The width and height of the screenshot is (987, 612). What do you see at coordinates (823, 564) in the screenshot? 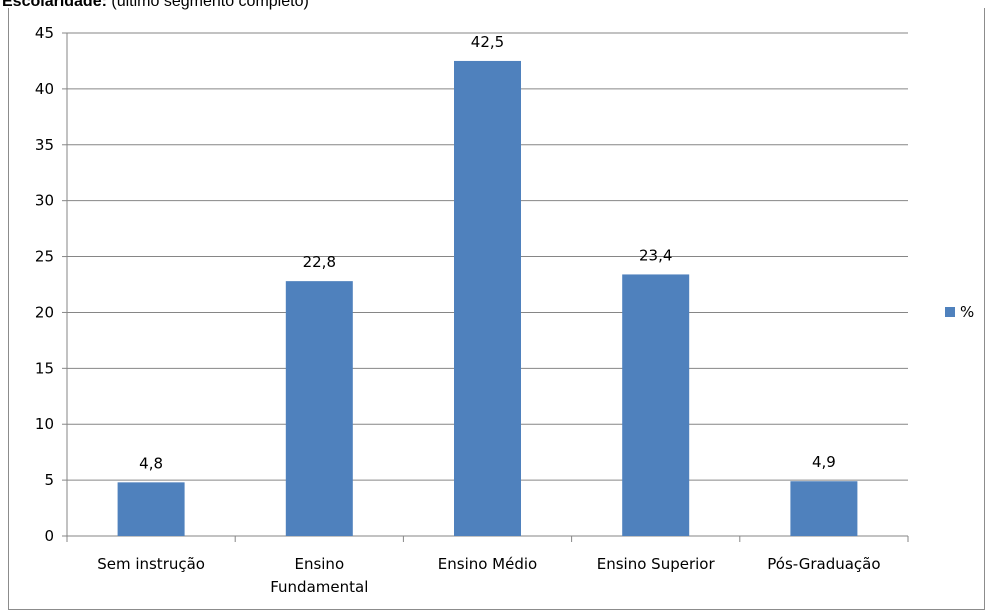
I see `category-label: Pós-Graduação` at bounding box center [823, 564].